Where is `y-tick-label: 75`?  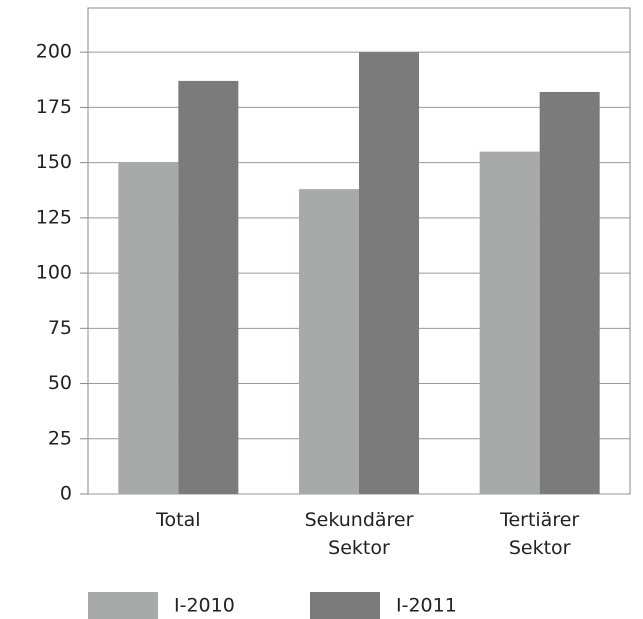
y-tick-label: 75 is located at coordinates (60, 328).